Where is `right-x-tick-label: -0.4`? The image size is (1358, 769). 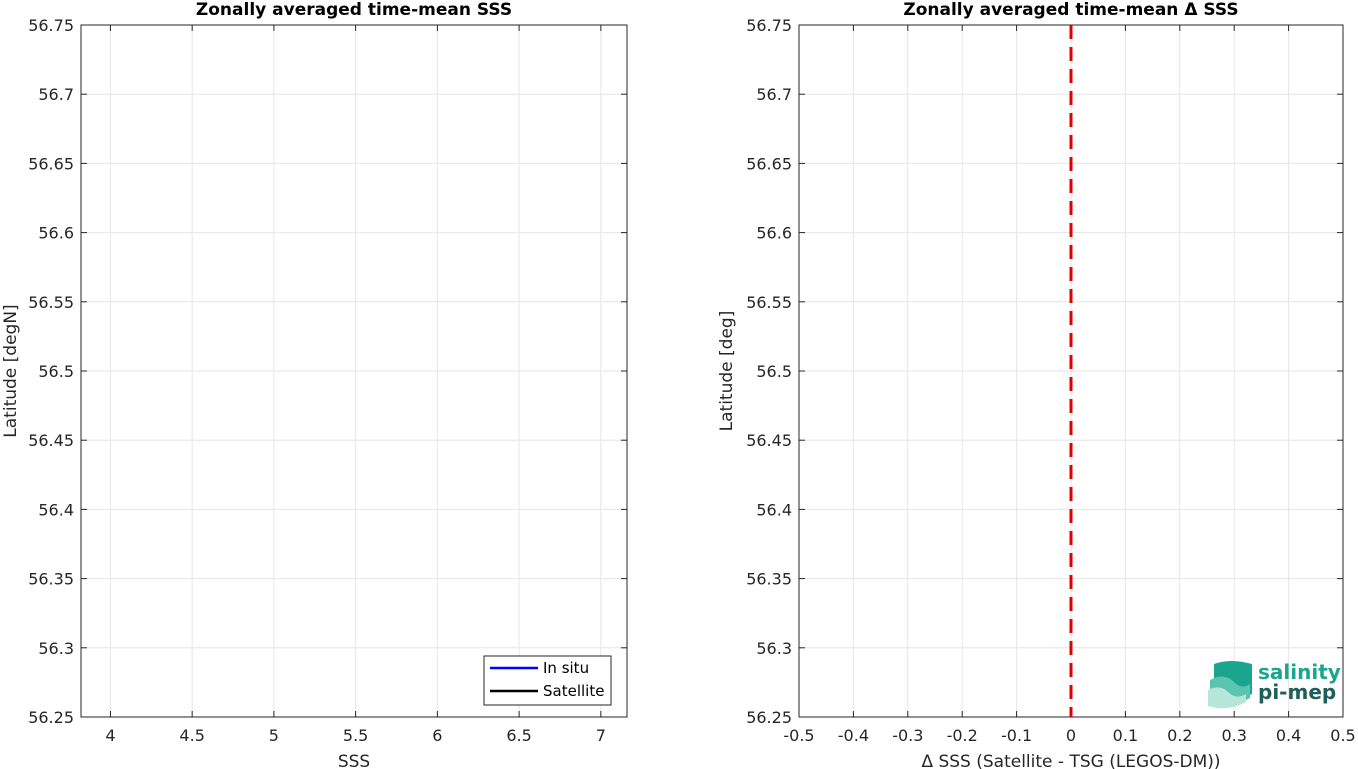 right-x-tick-label: -0.4 is located at coordinates (853, 735).